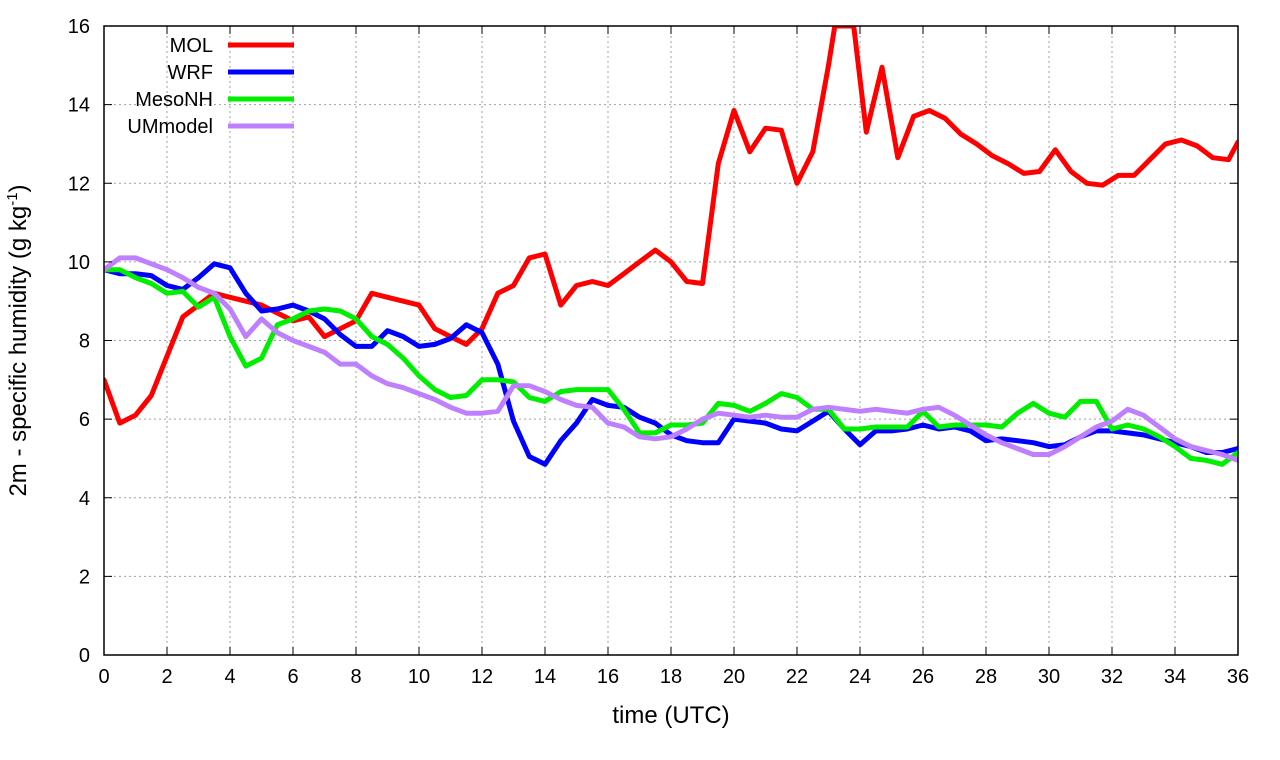 This screenshot has height=760, width=1280. Describe the element at coordinates (79, 106) in the screenshot. I see `y-tick-label: 14` at that location.